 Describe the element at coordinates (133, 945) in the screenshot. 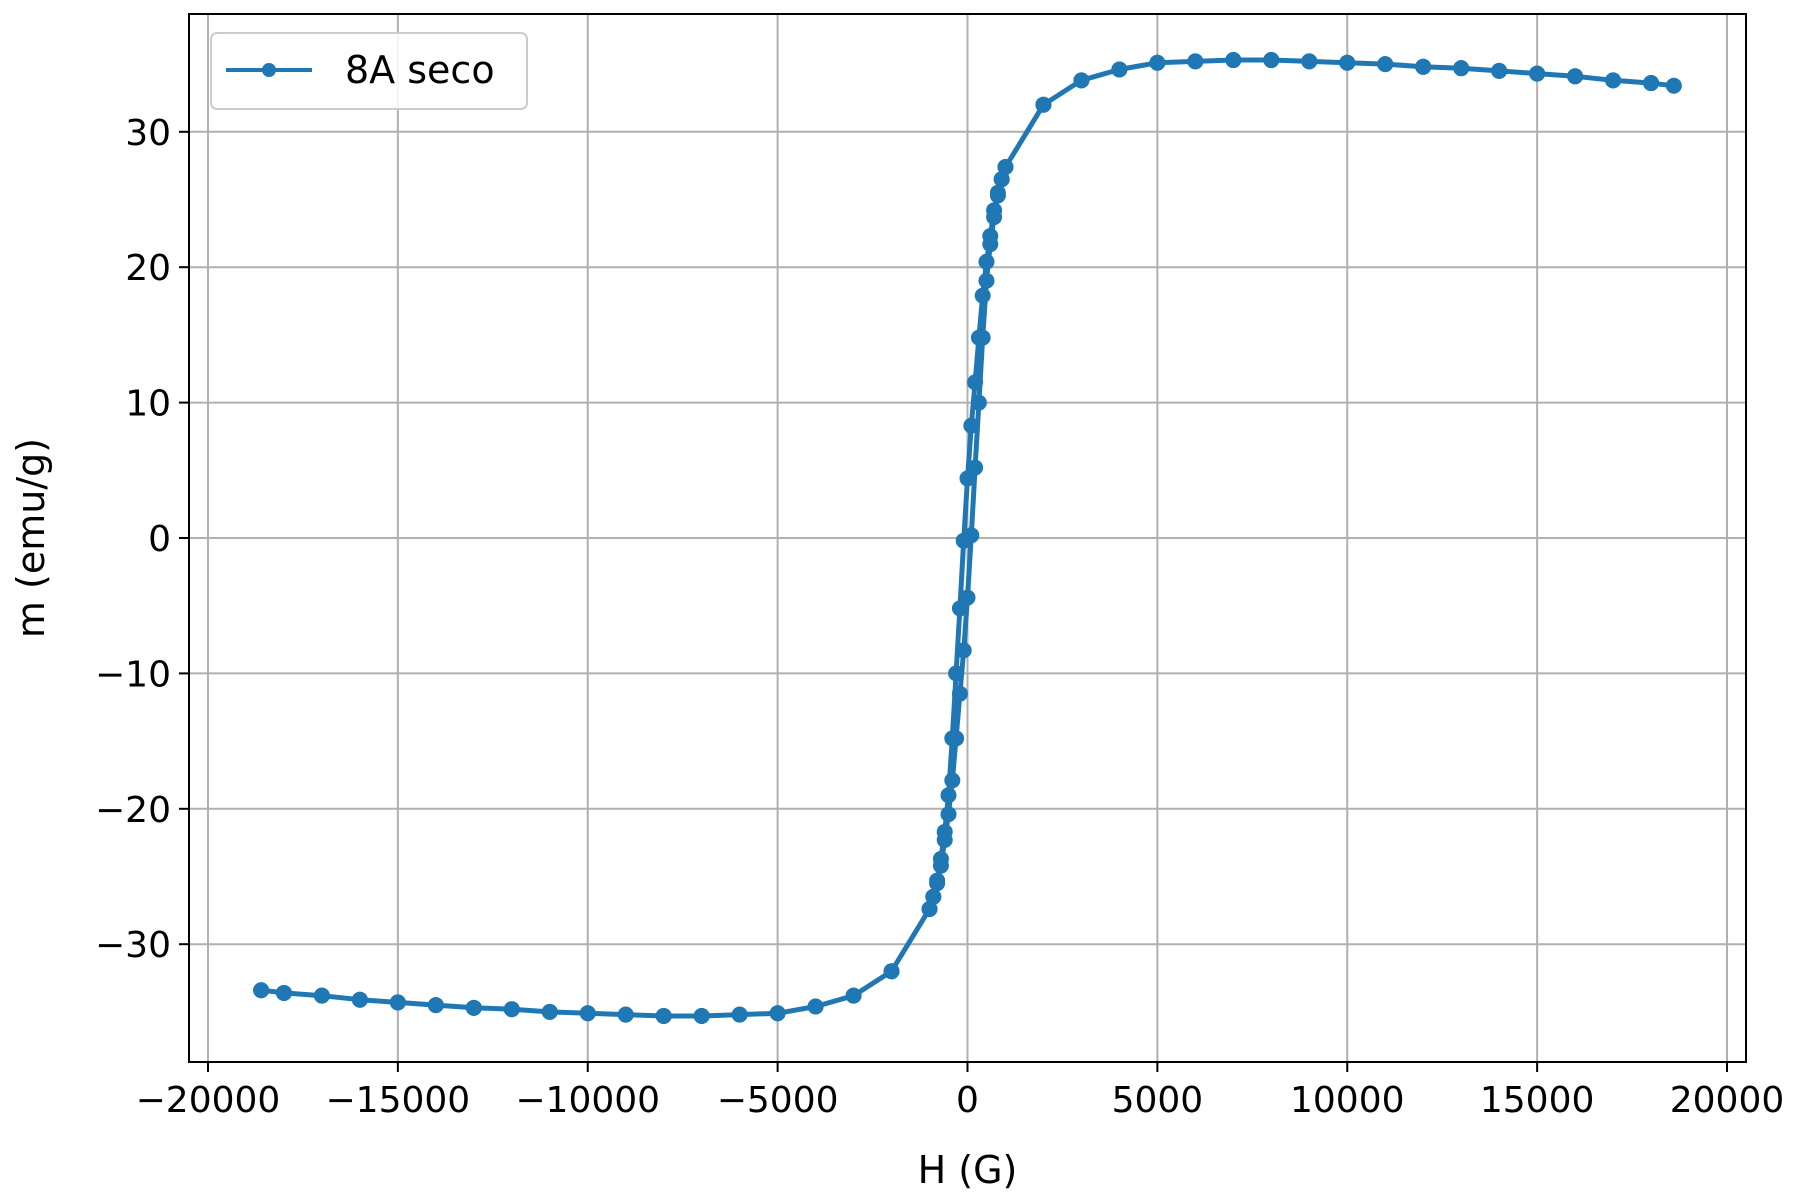

I see `y-tick-label: −30` at that location.